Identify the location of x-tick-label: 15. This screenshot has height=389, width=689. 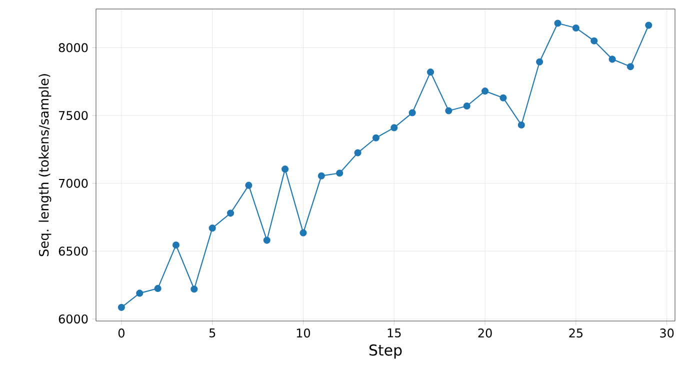
(394, 333).